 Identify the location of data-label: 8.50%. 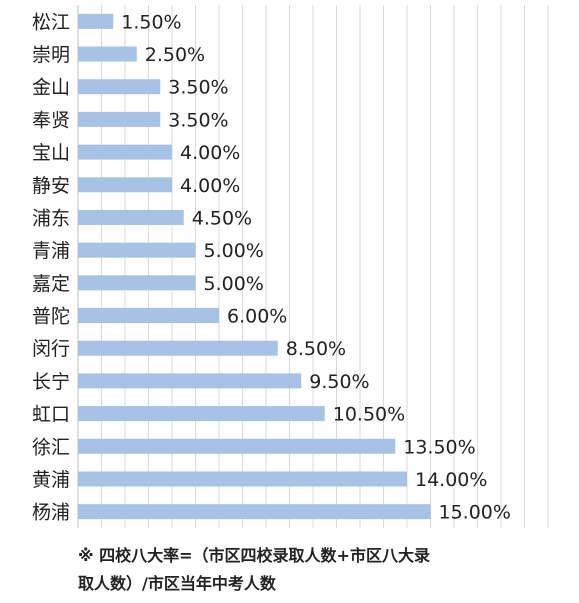
(316, 349).